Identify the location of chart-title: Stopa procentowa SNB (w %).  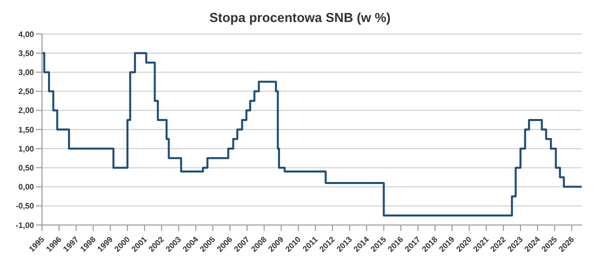
(300, 18).